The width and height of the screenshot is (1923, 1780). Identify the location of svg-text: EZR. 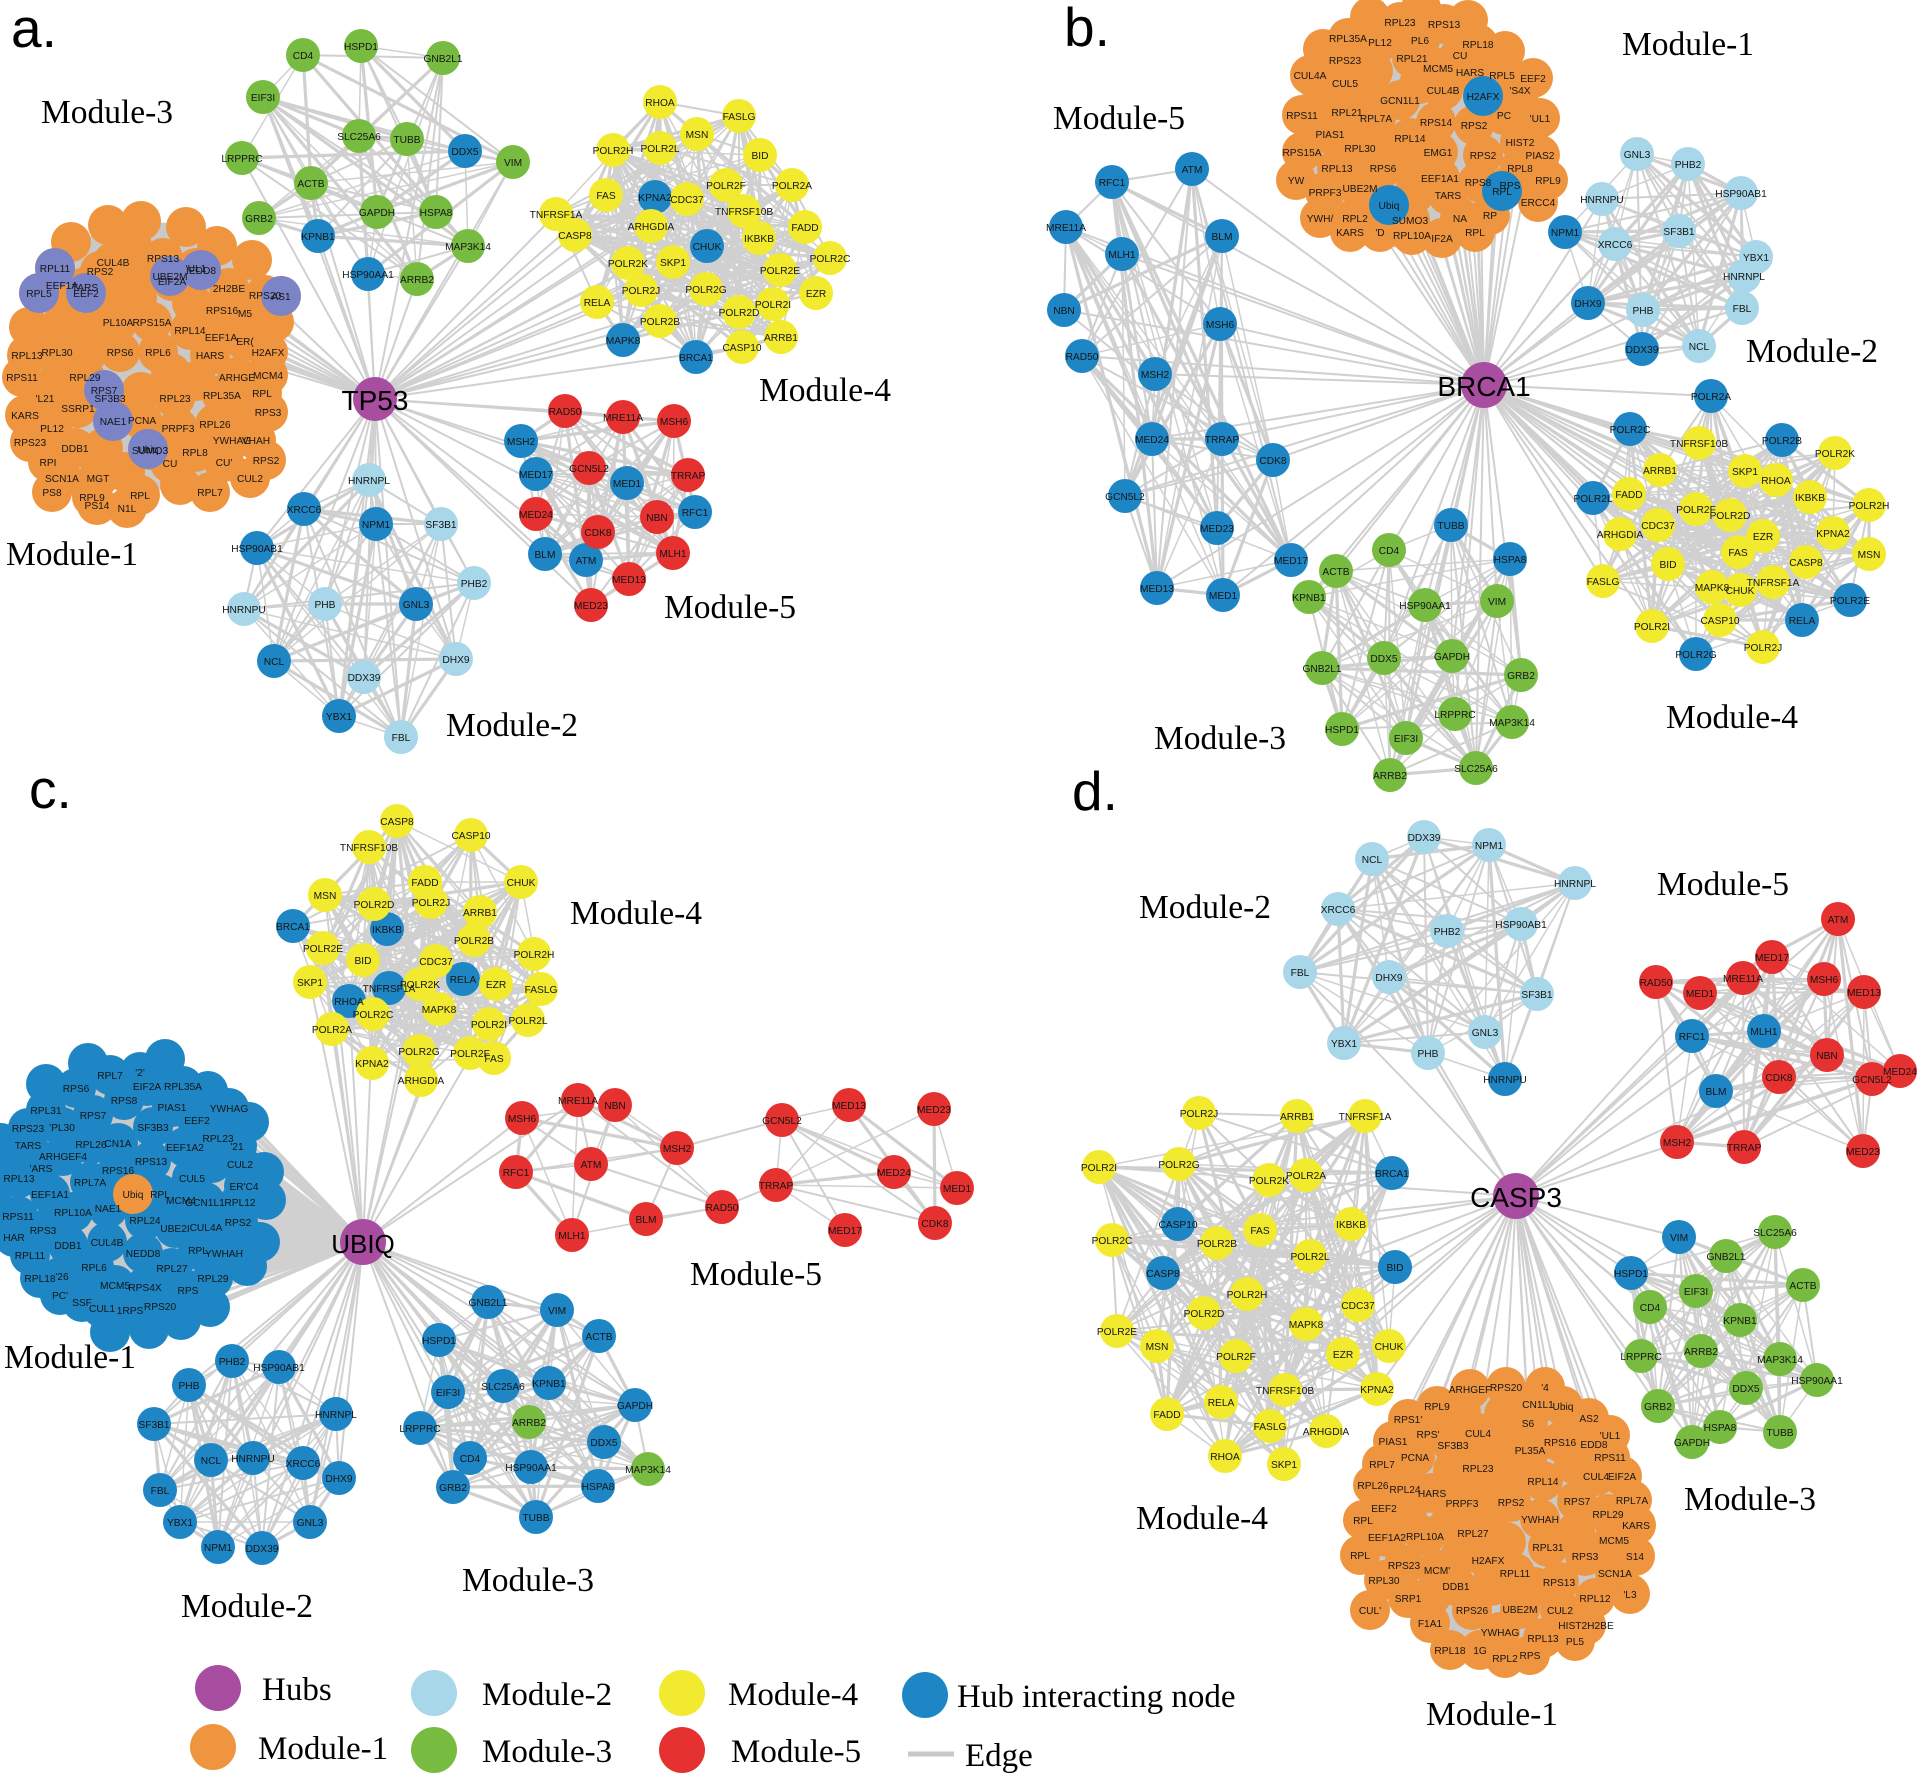
(496, 985).